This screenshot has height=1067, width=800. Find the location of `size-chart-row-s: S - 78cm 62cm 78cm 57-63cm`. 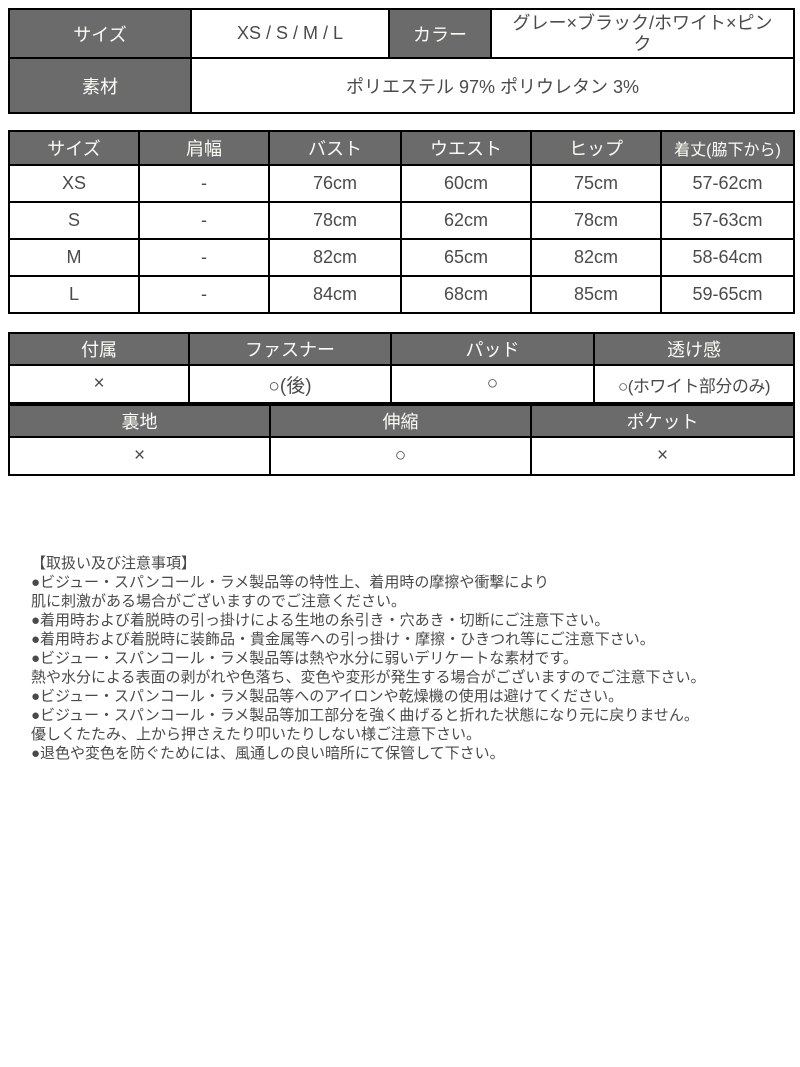

size-chart-row-s: S - 78cm 62cm 78cm 57-63cm is located at coordinates (401, 220).